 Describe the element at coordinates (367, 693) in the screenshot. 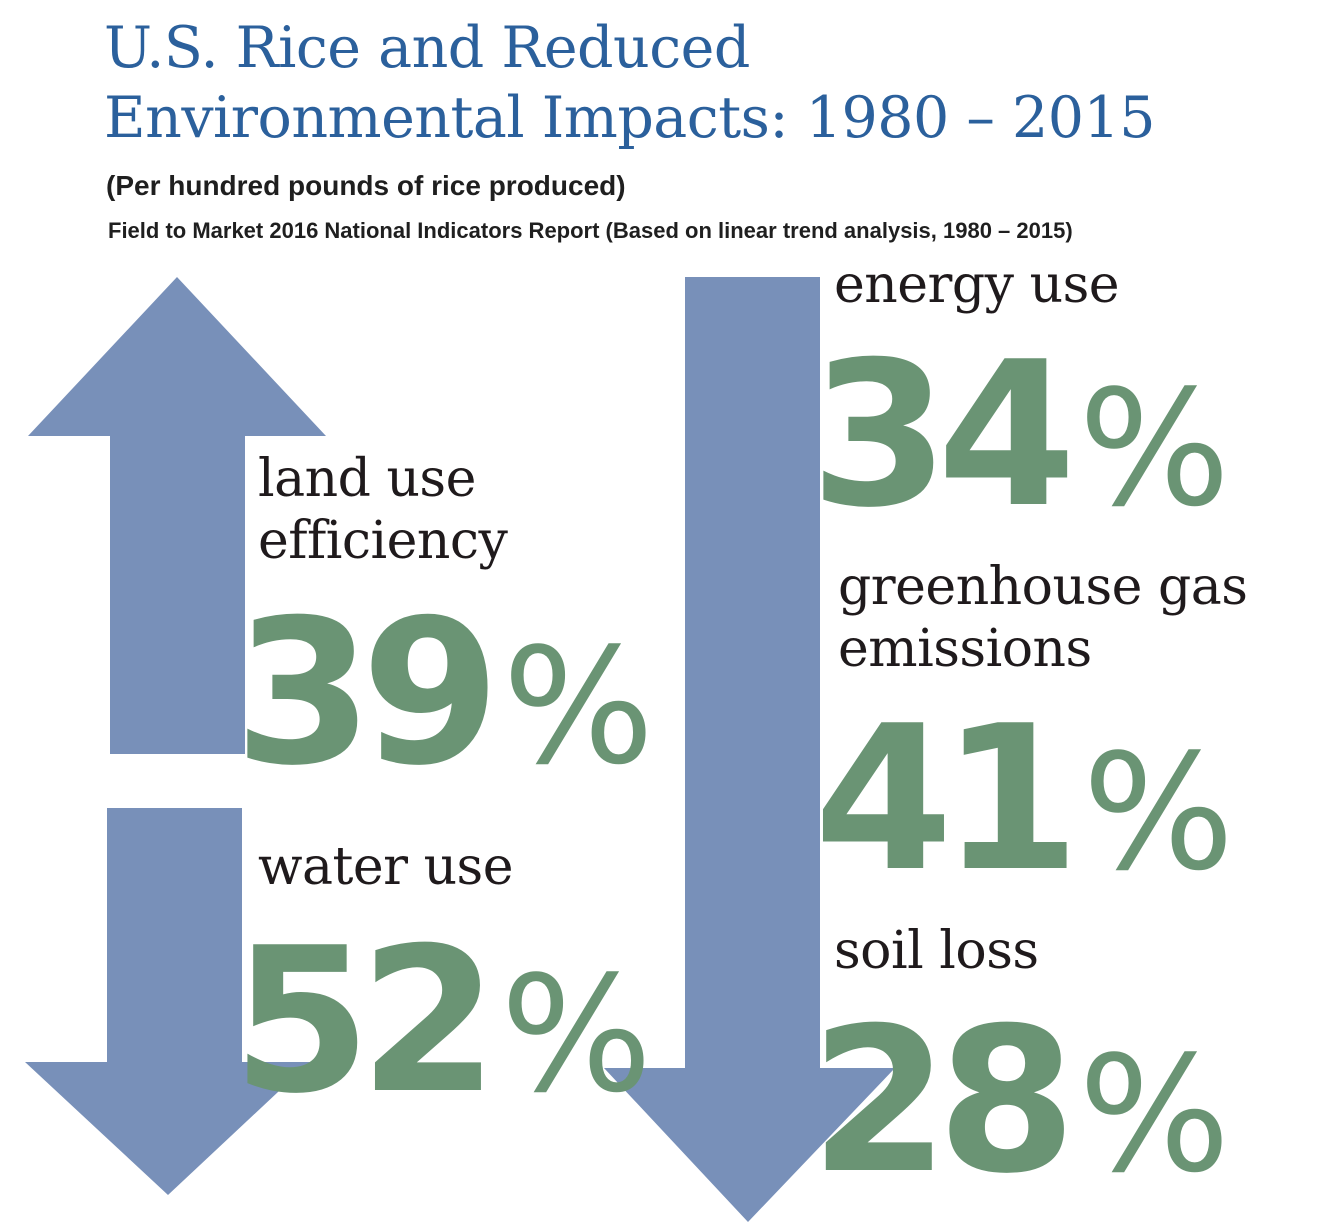

I see `land-use-value: 39` at that location.